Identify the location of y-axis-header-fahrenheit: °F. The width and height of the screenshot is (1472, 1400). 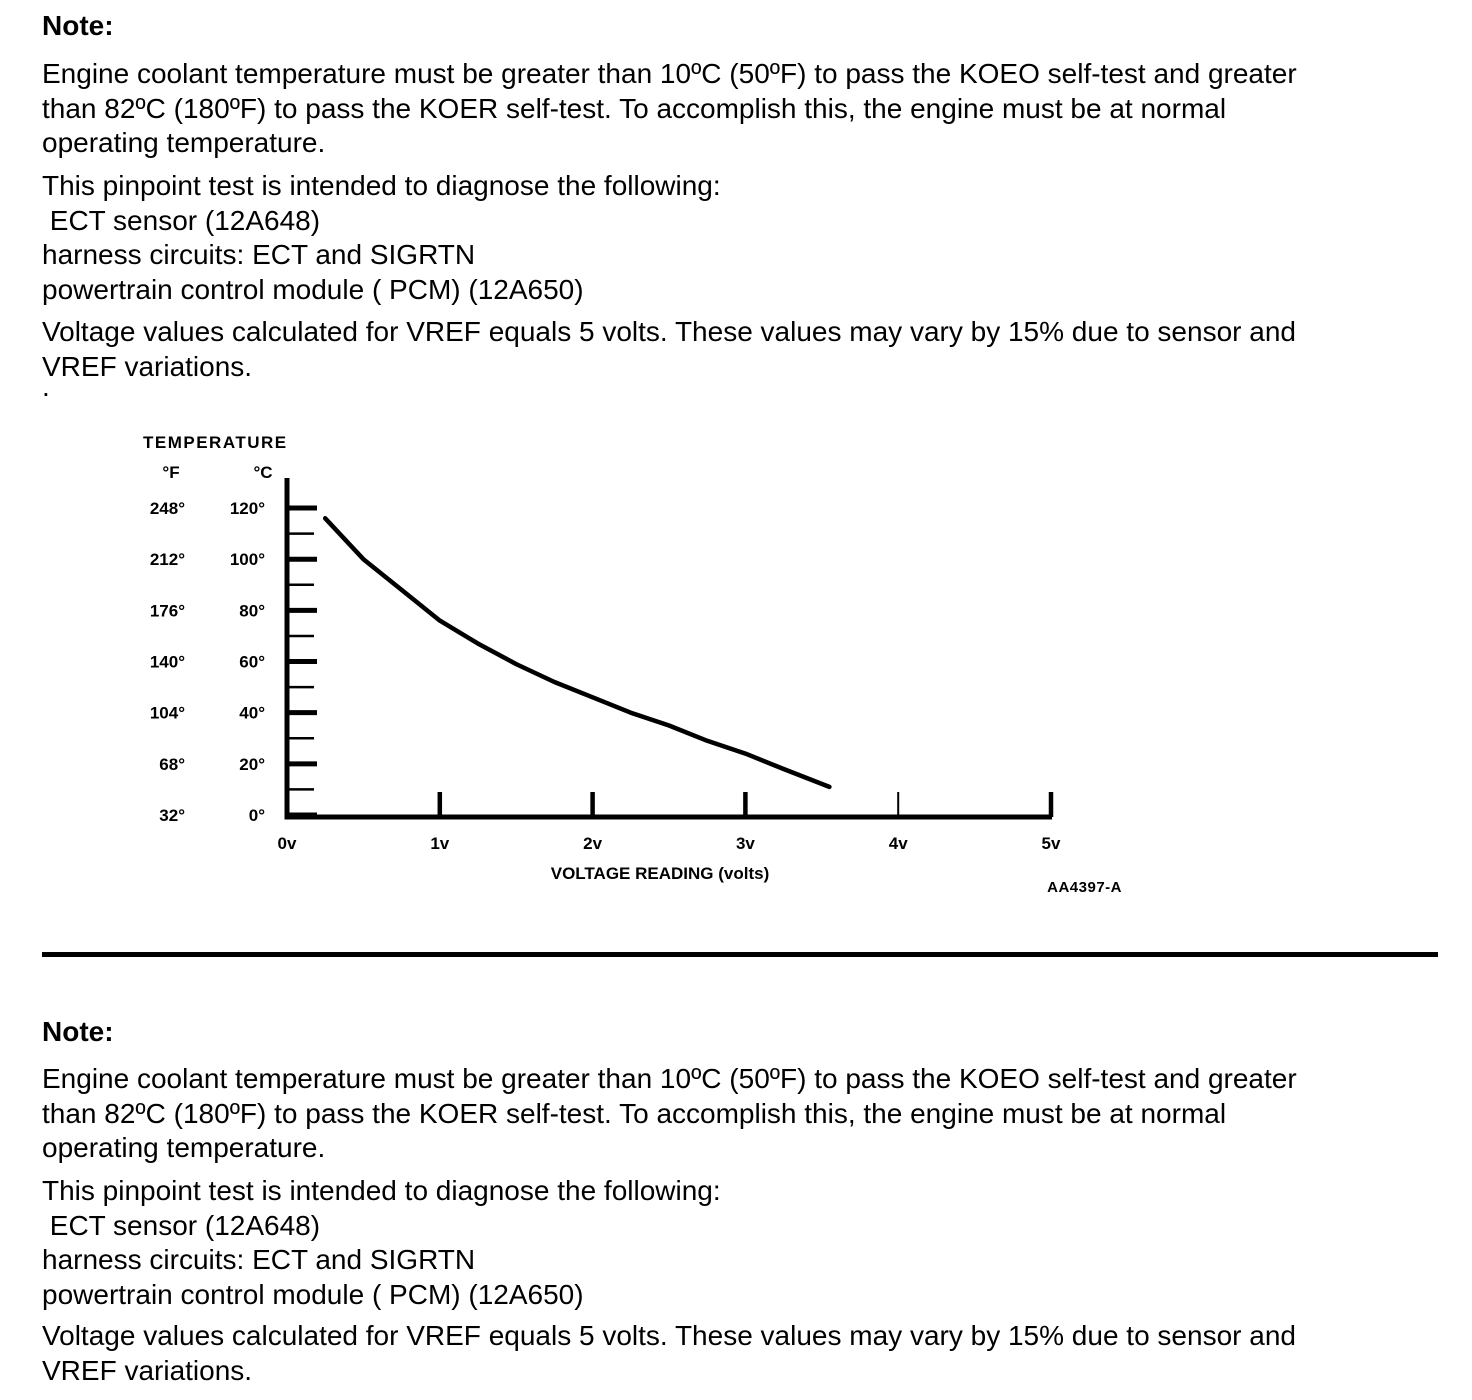
(170, 472).